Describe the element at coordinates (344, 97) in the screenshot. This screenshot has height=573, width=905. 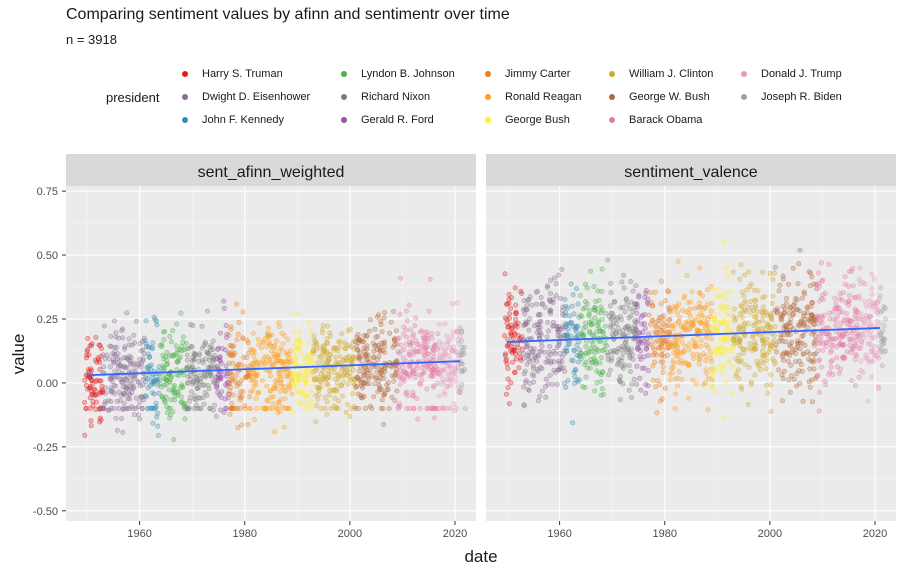
I see `legend-dot-icon` at that location.